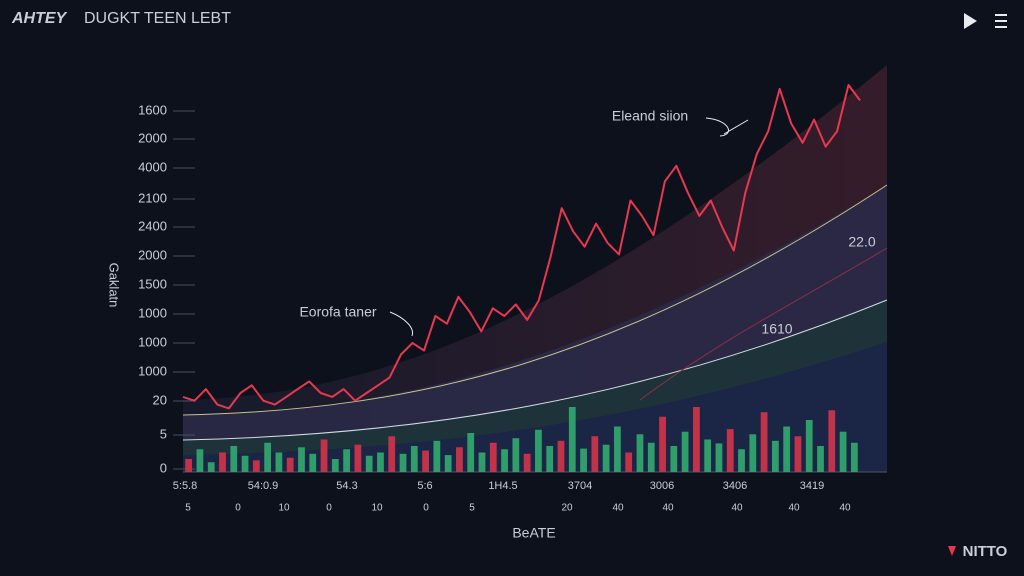 This screenshot has height=576, width=1024. I want to click on y-tick-label: 4000, so click(152, 166).